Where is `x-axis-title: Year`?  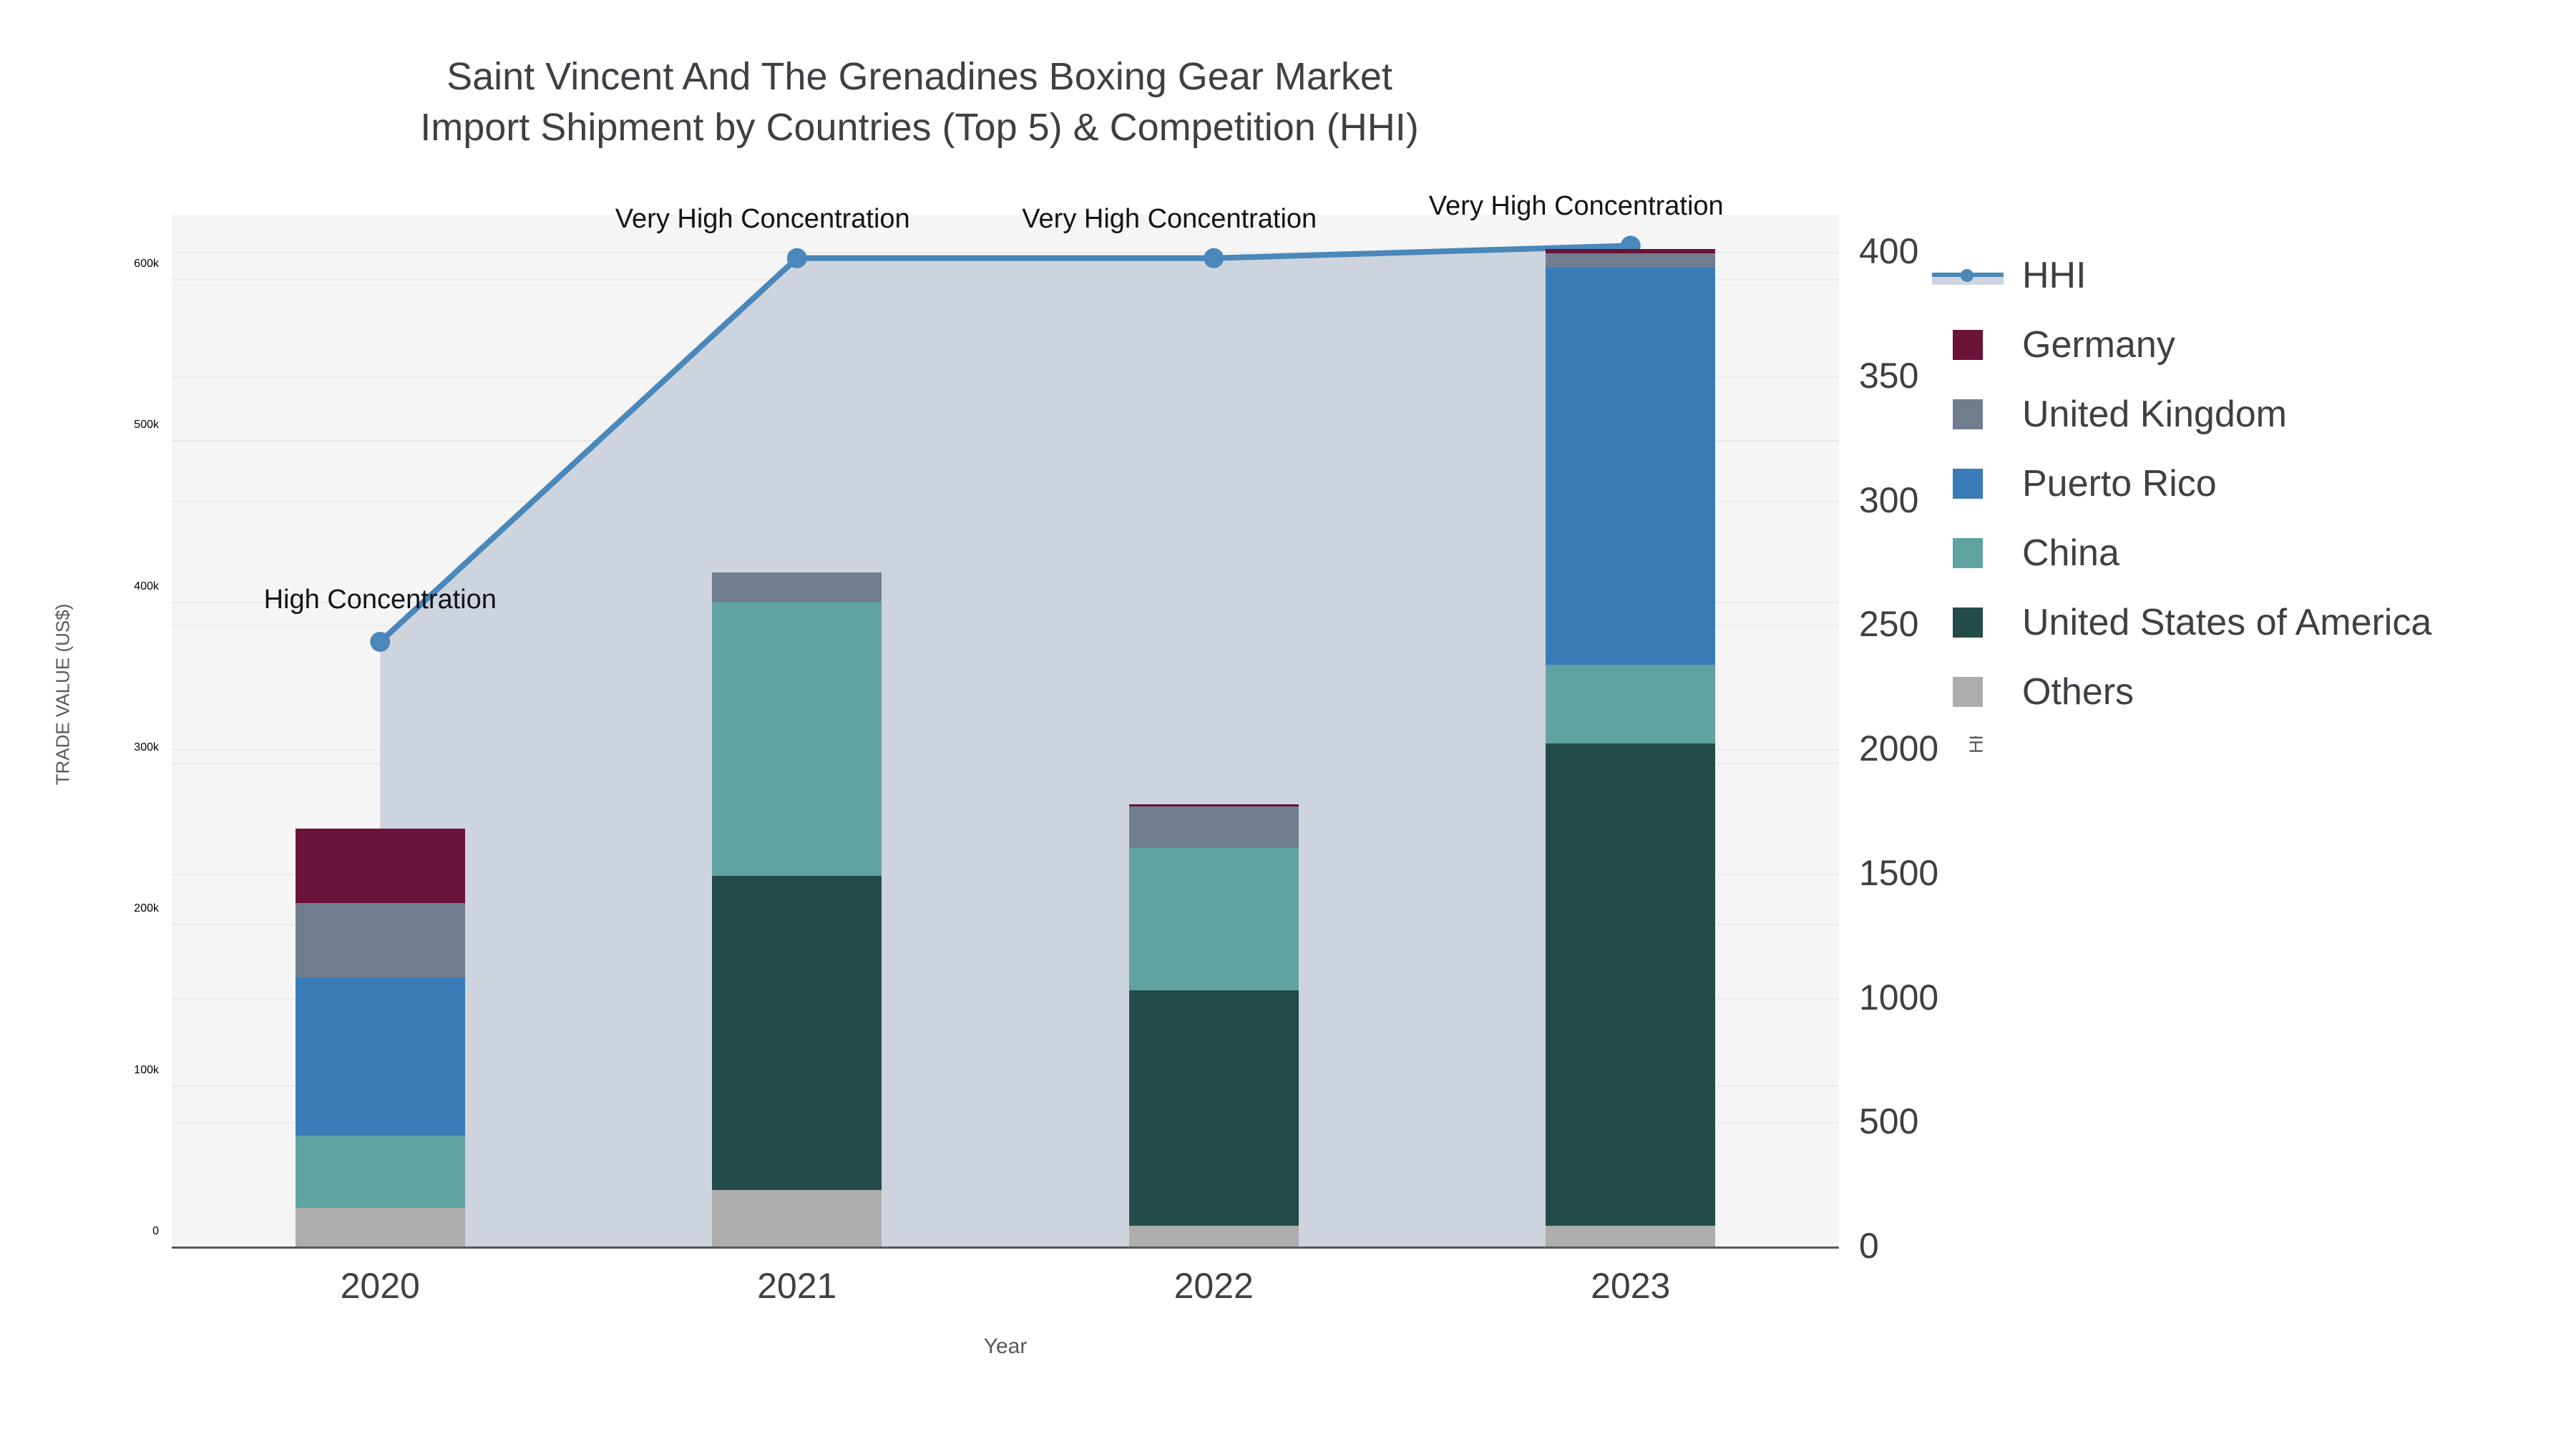
x-axis-title: Year is located at coordinates (1005, 1346).